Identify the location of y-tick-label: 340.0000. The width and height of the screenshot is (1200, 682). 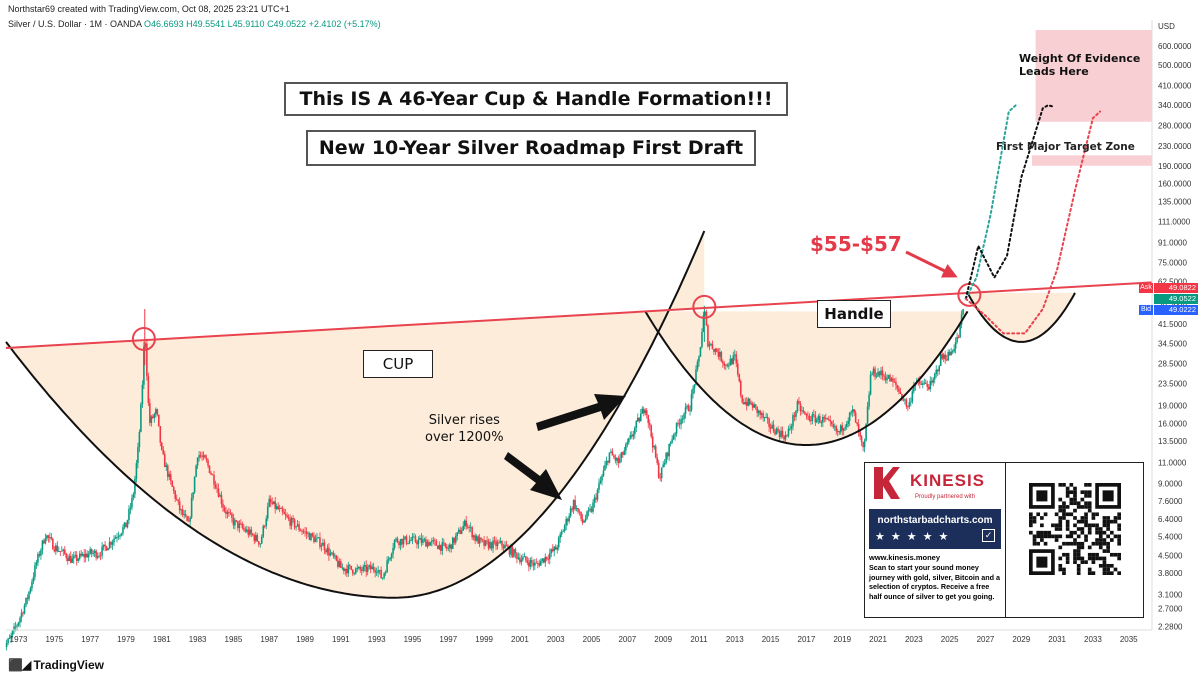
(1175, 105).